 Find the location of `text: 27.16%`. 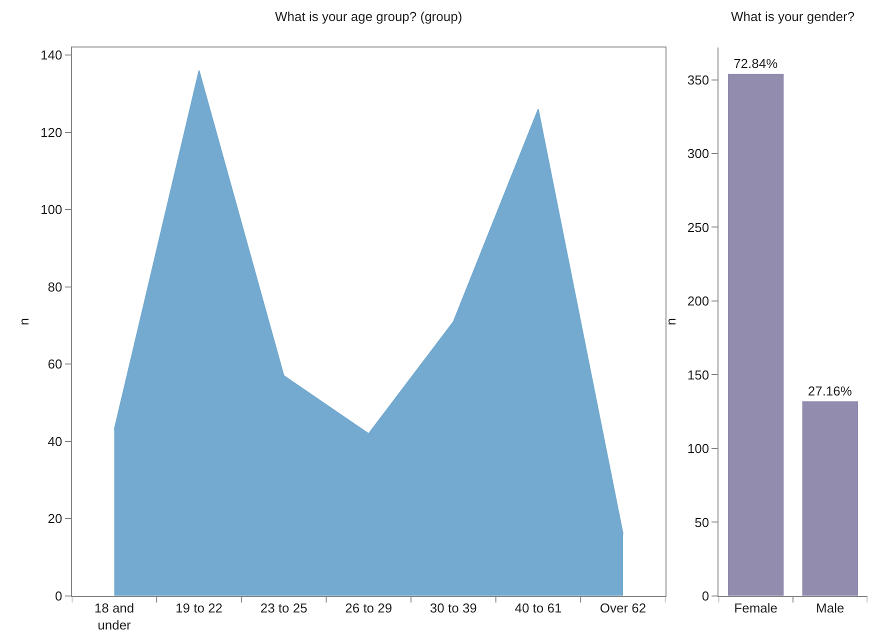

text: 27.16% is located at coordinates (830, 390).